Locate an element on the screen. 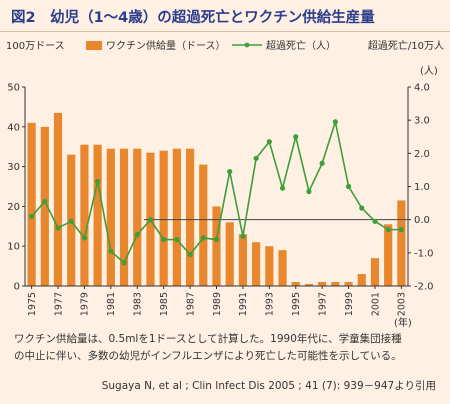 The width and height of the screenshot is (450, 404). x-tick-label-1975: 1975 is located at coordinates (32, 304).